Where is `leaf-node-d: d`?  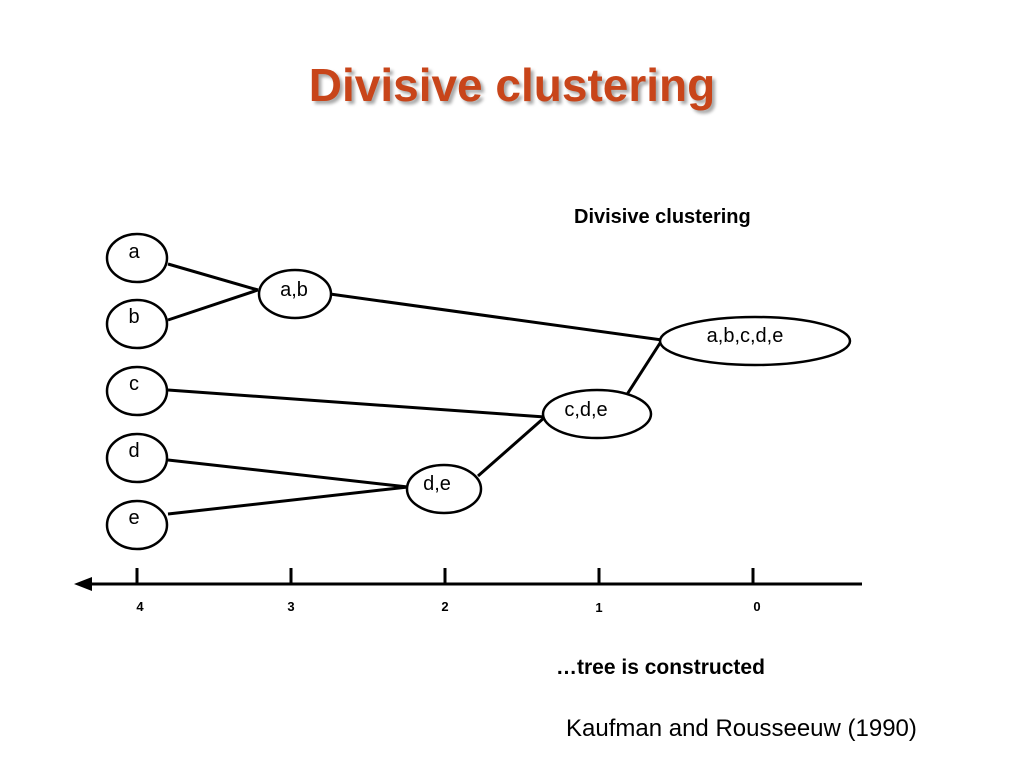
leaf-node-d: d is located at coordinates (137, 458).